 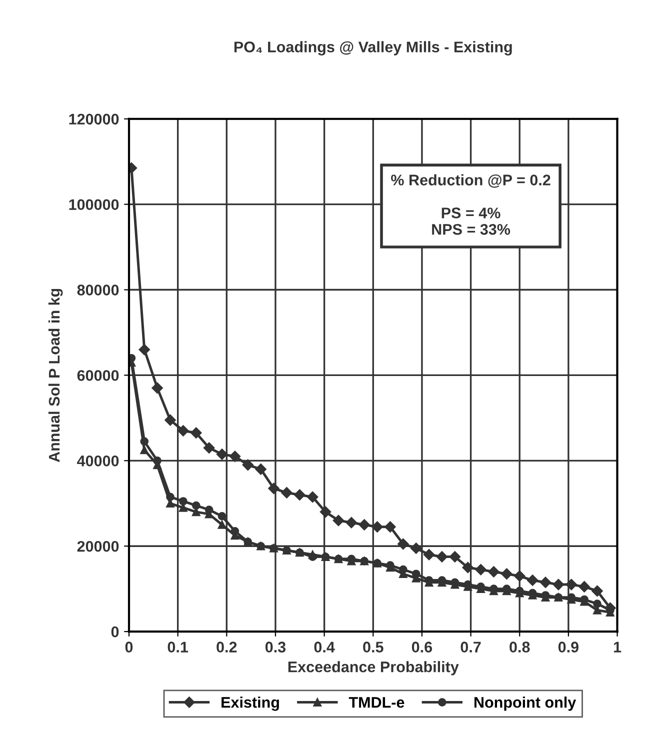 I want to click on x-tick-label: 0.6, so click(x=422, y=647).